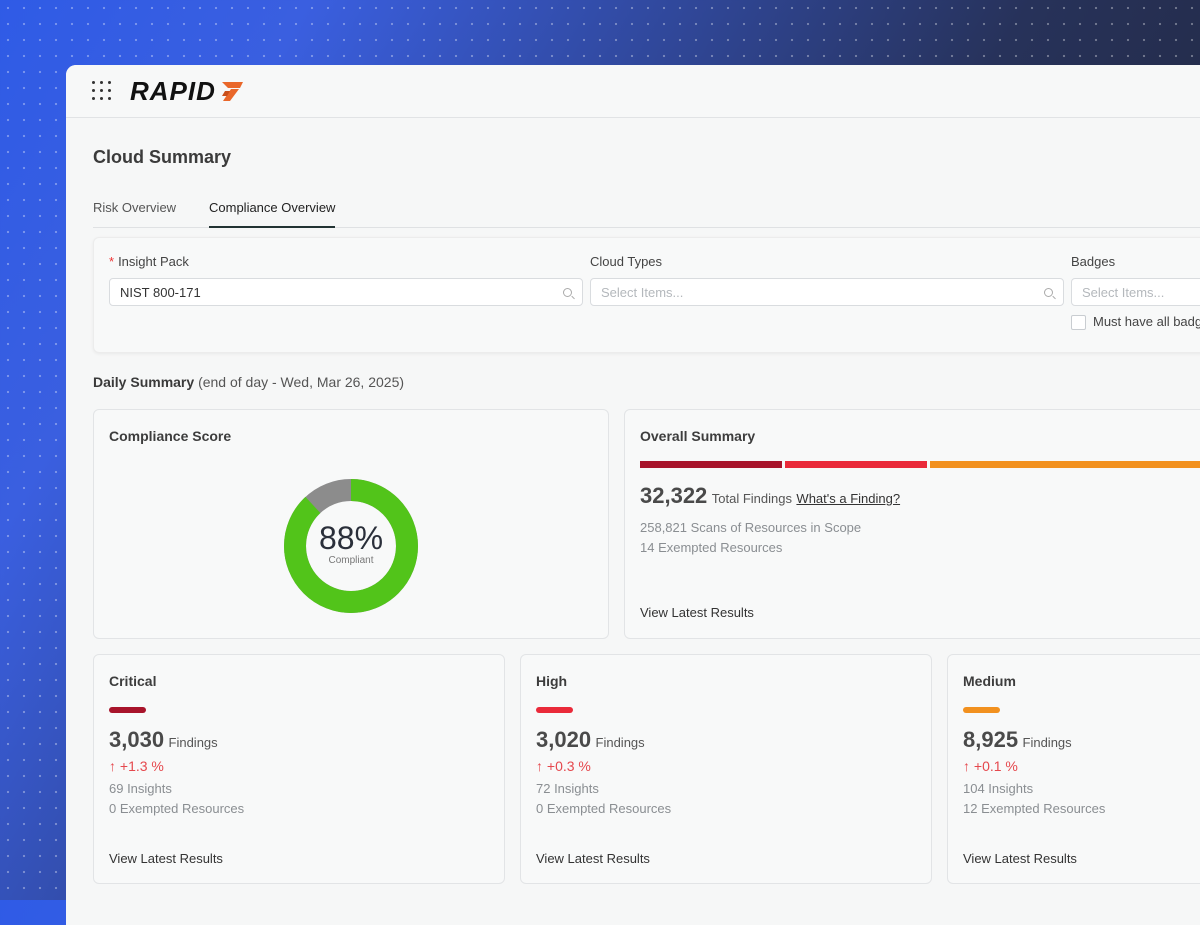 This screenshot has width=1200, height=925. What do you see at coordinates (136, 766) in the screenshot?
I see `trend-delta: ↑ +1.3 %` at bounding box center [136, 766].